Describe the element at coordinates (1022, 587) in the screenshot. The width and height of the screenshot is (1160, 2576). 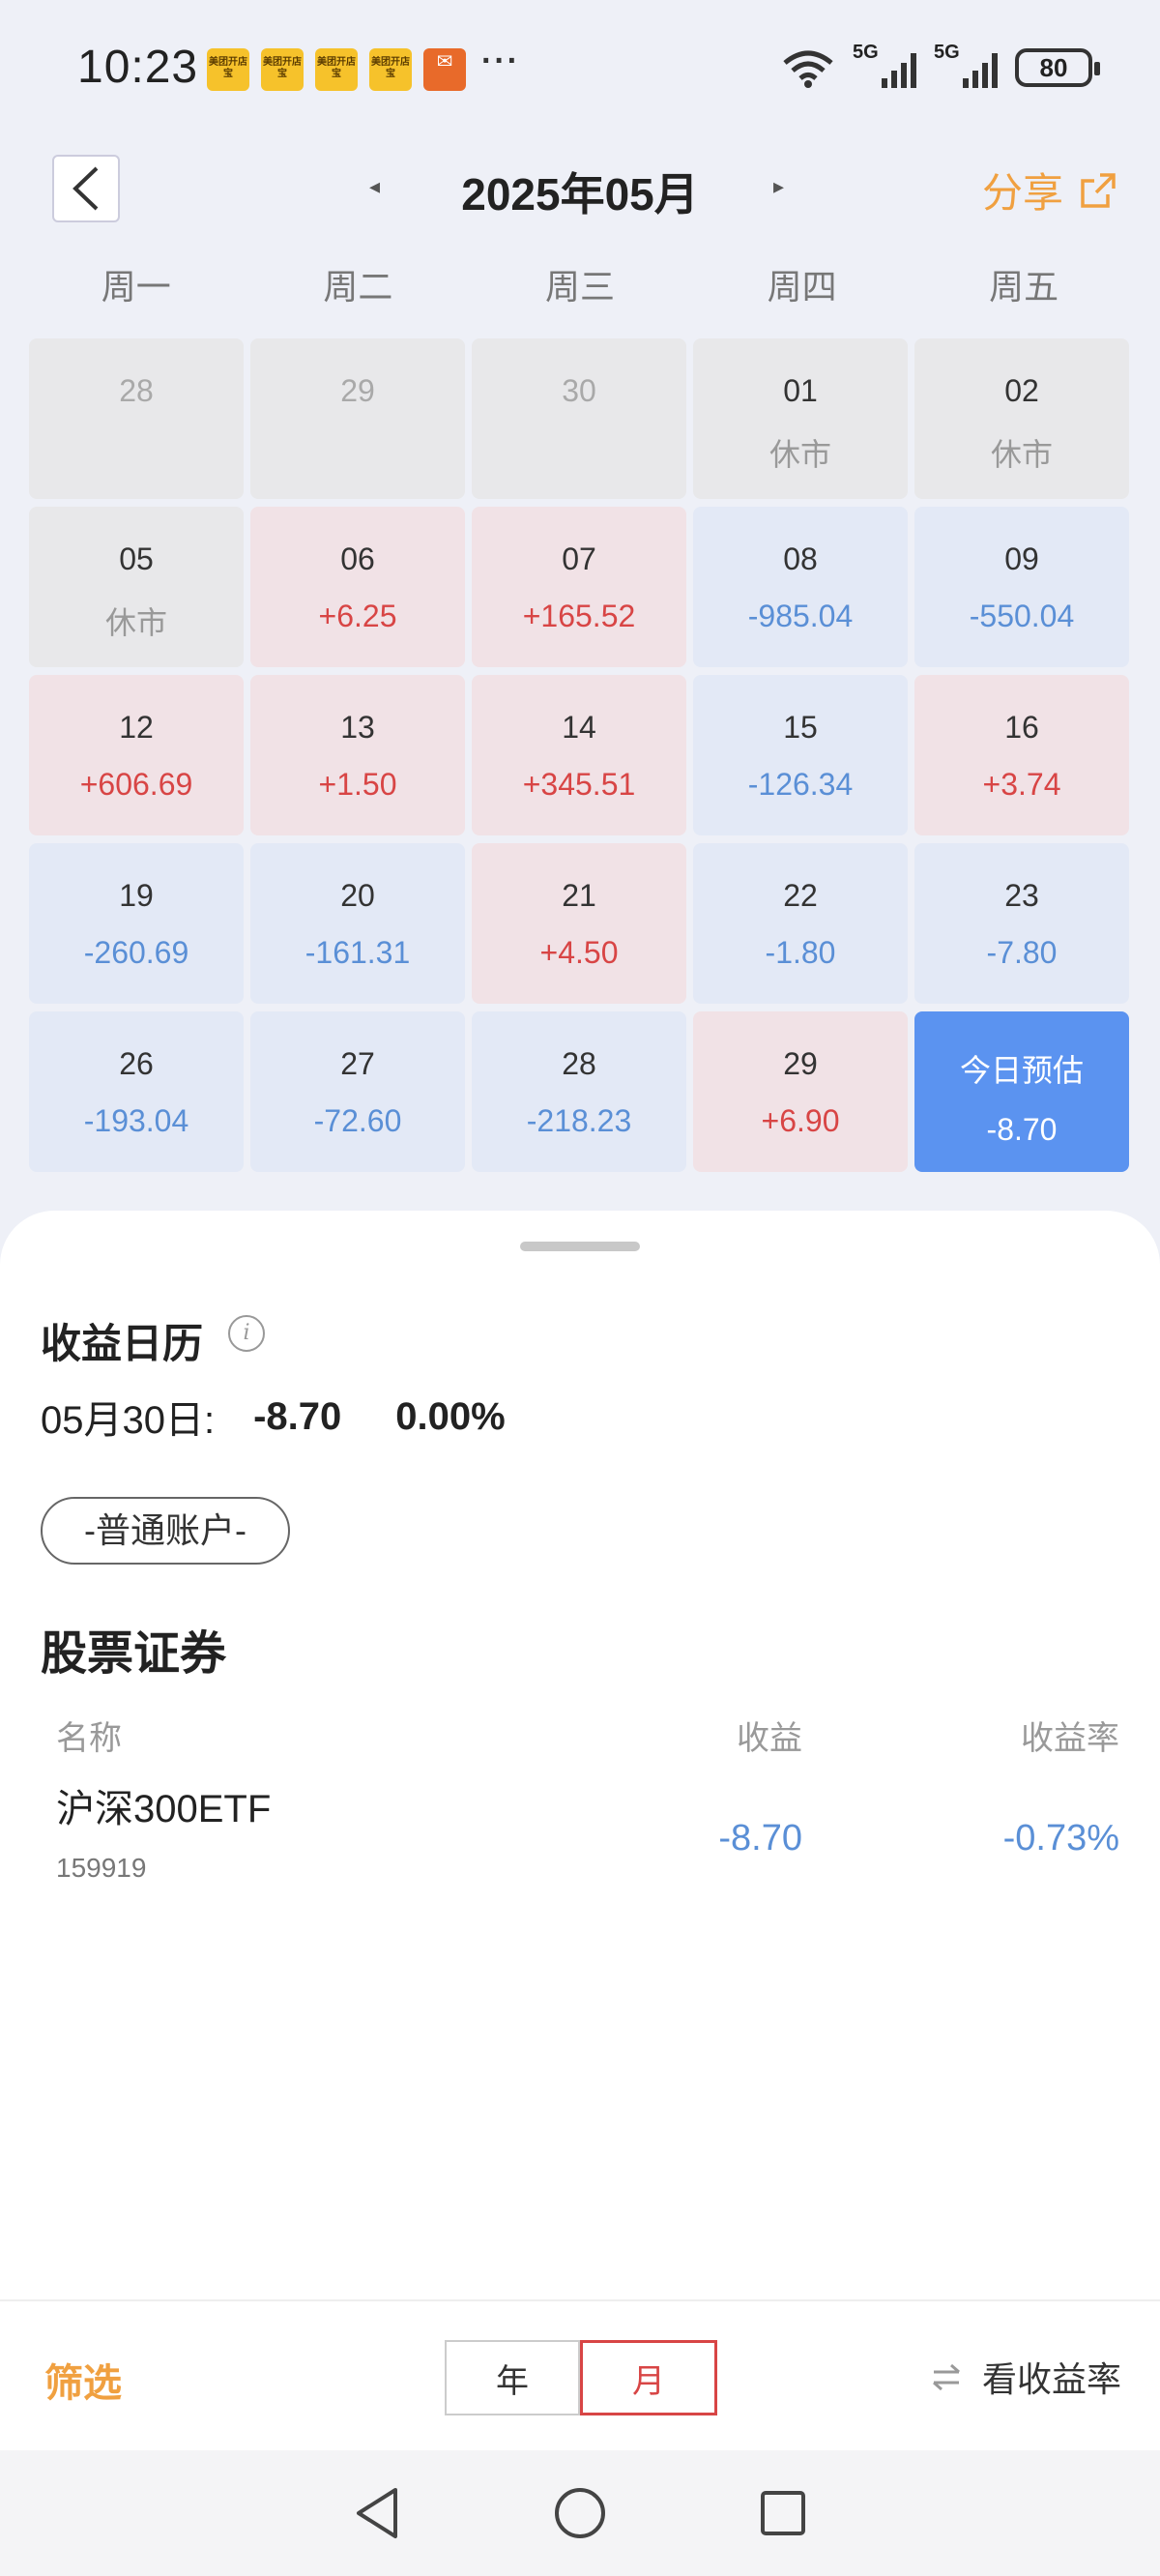
I see `calendar-cell: 09 -550.04` at that location.